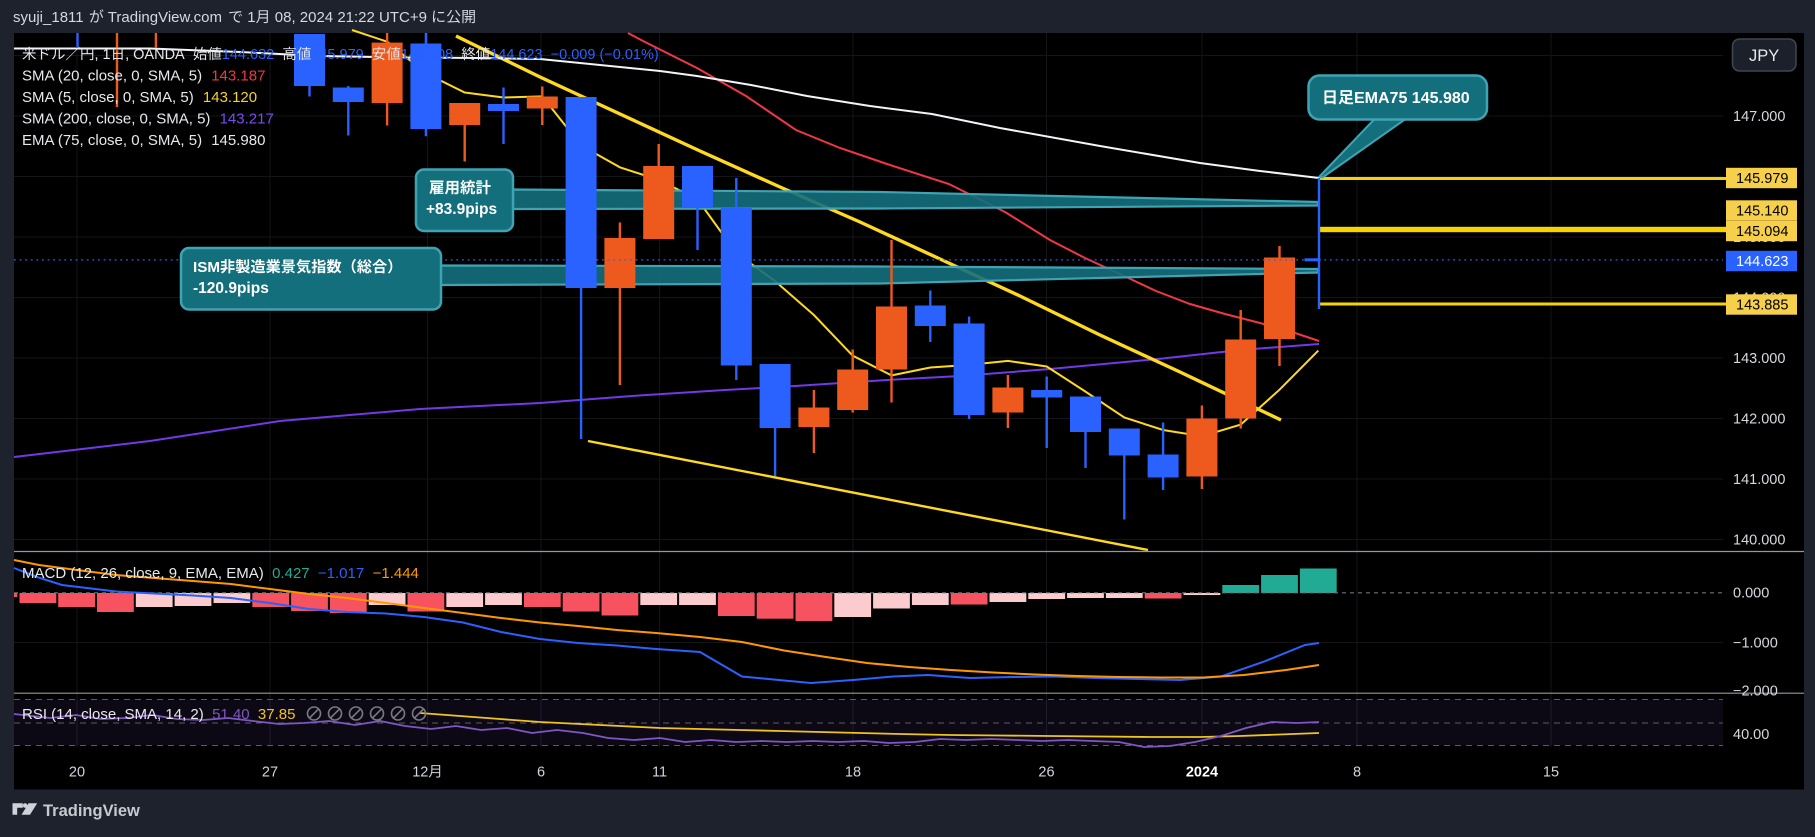  I want to click on svg-text: RSI (14, close, SMA, 14, 2), so click(117, 714).